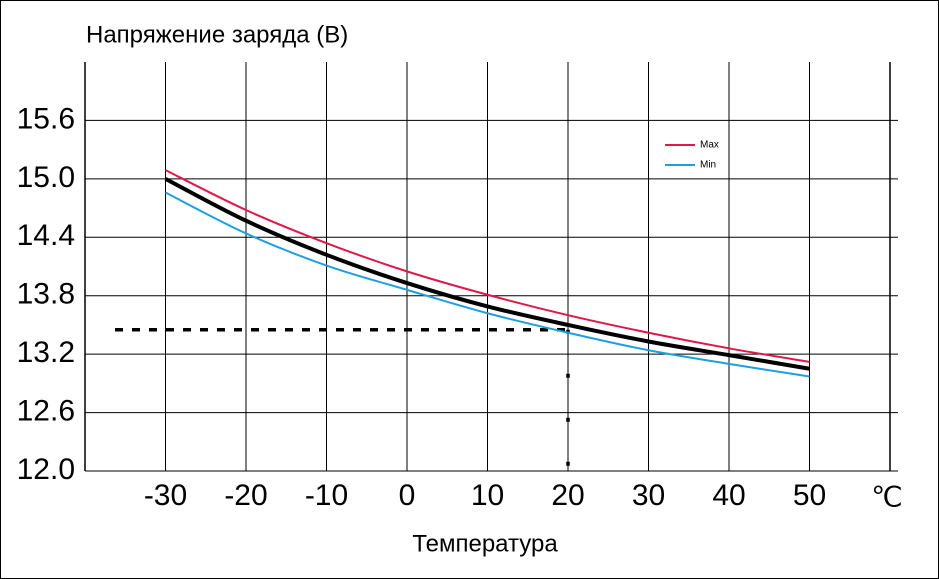 This screenshot has width=939, height=579. I want to click on y-tick-label: 14.4, so click(46, 235).